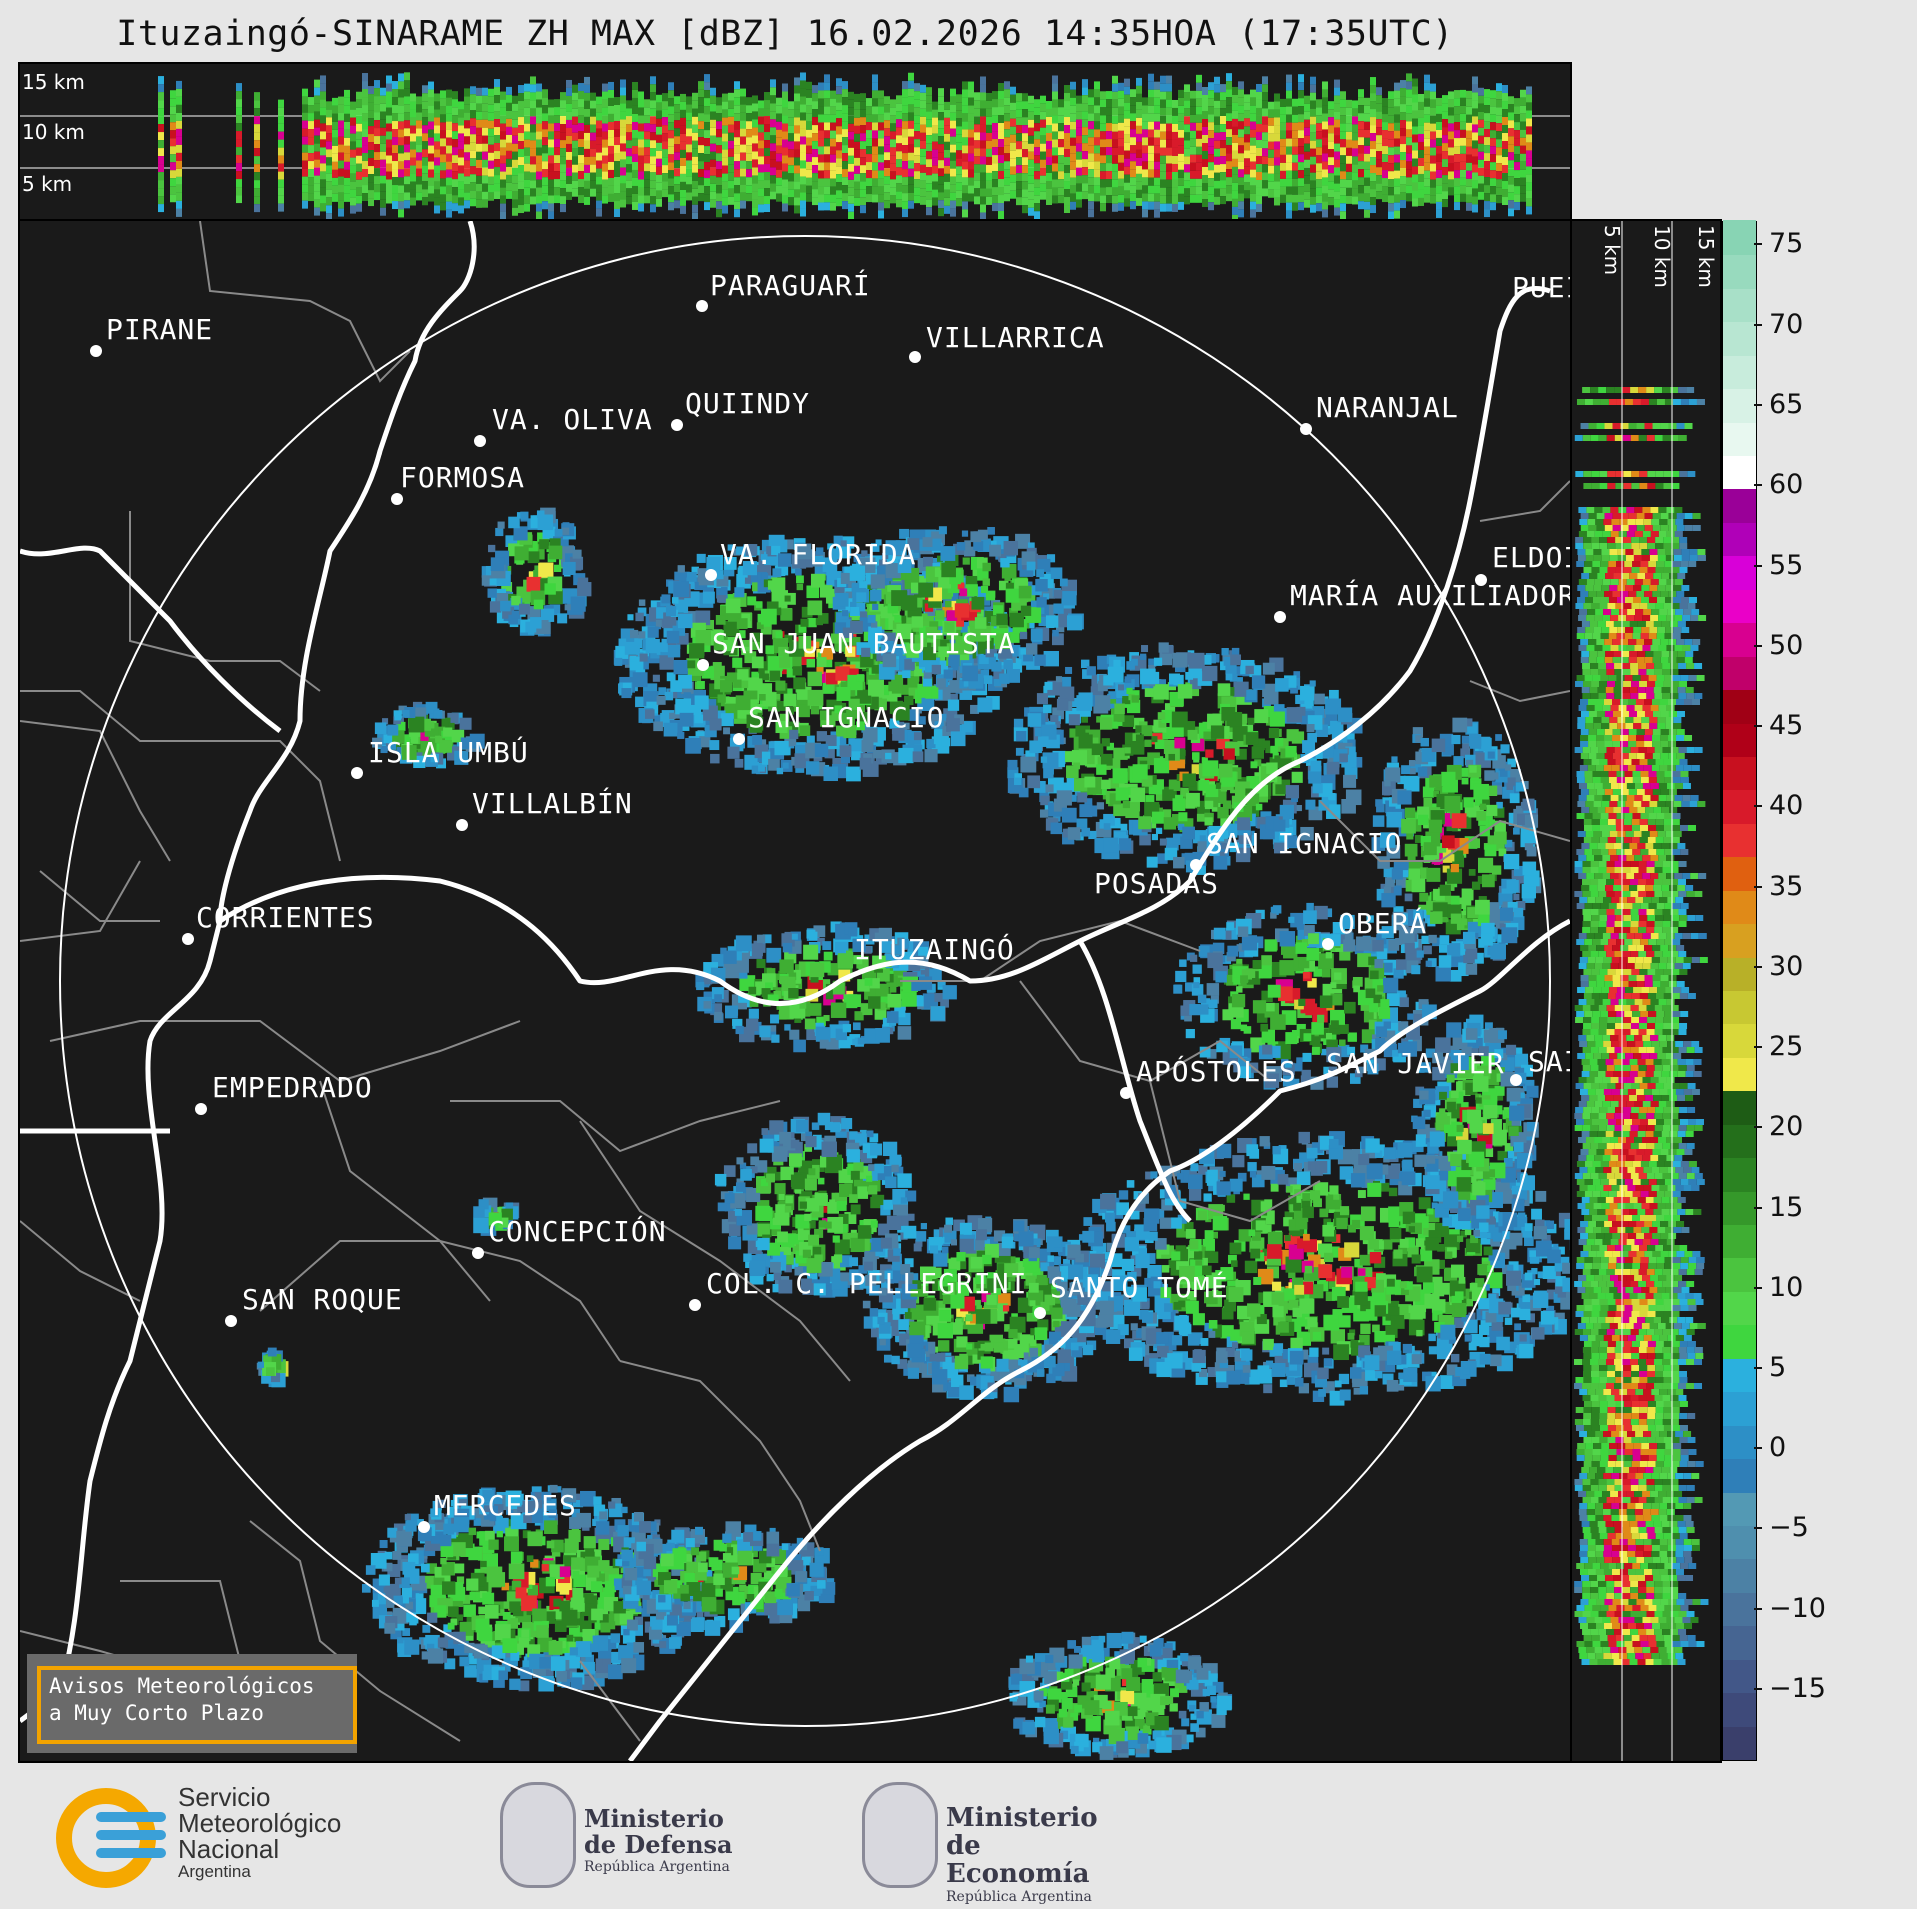  Describe the element at coordinates (572, 419) in the screenshot. I see `city-label-va-oliva: VA. OLIVA` at that location.